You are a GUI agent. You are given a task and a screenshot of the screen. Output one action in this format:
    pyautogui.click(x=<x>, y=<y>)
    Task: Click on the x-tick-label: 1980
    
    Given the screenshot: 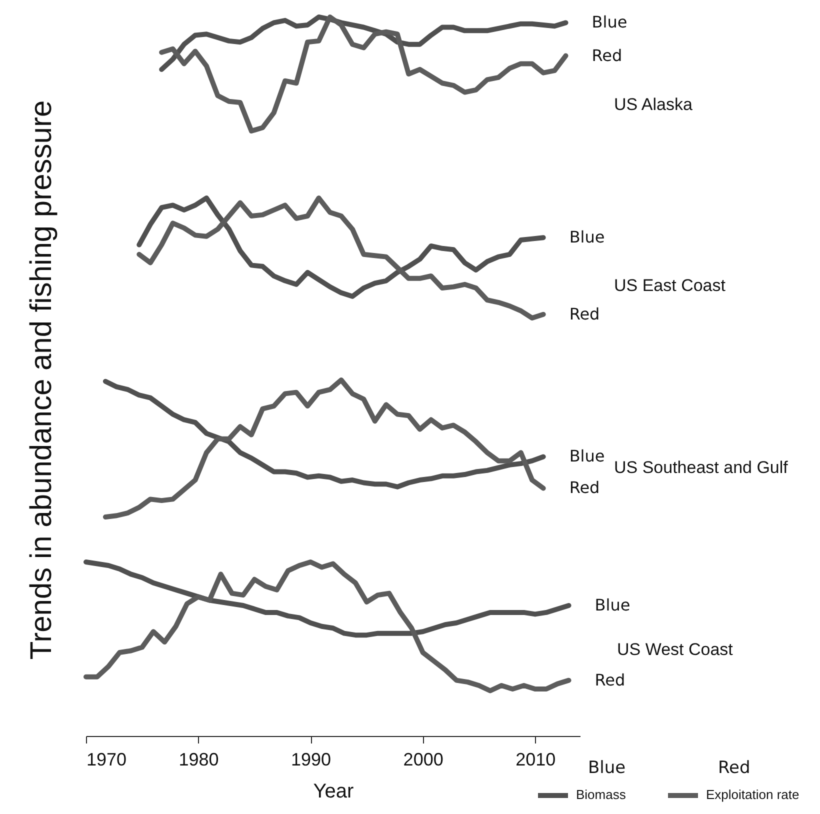 What is the action you would take?
    pyautogui.click(x=198, y=760)
    